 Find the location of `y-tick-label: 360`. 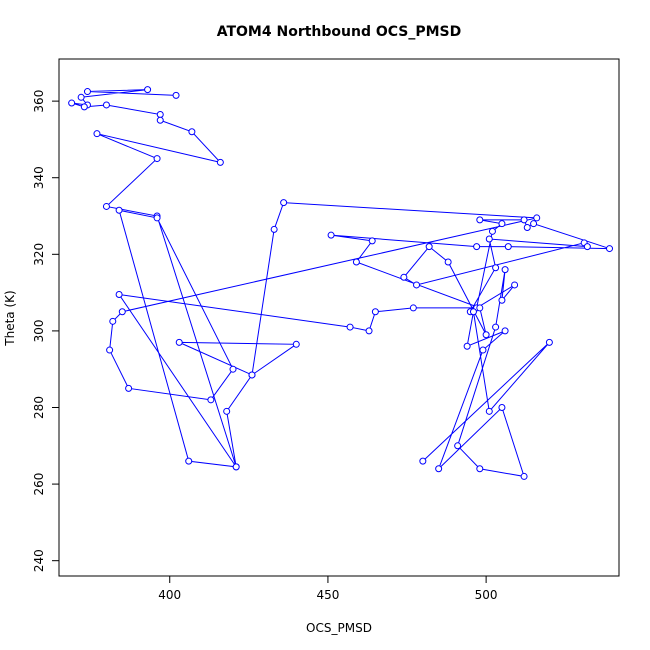

y-tick-label: 360 is located at coordinates (39, 101).